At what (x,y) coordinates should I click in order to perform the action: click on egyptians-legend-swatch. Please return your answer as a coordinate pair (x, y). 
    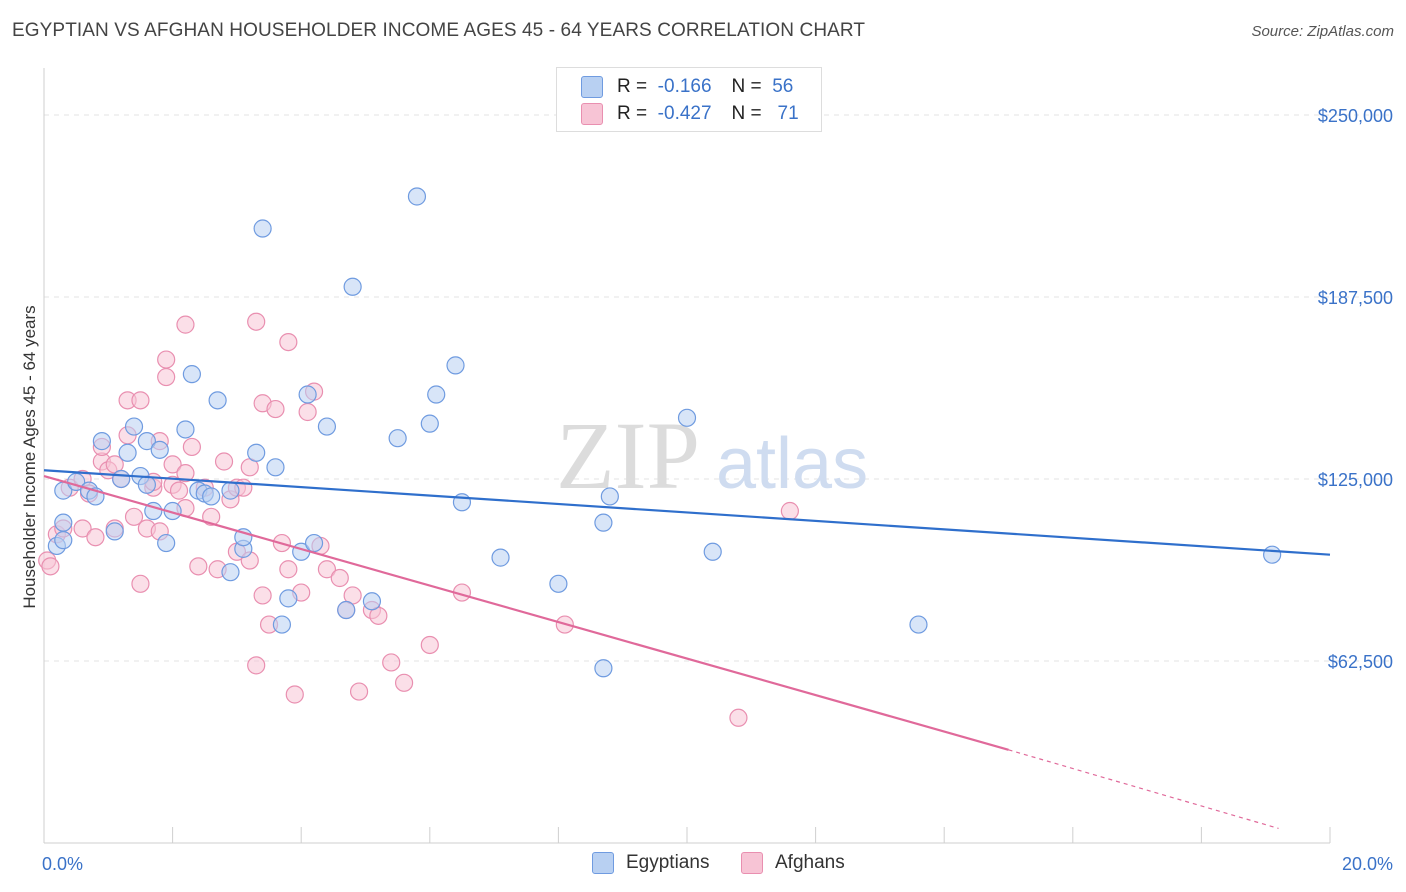
    Looking at the image, I should click on (603, 863).